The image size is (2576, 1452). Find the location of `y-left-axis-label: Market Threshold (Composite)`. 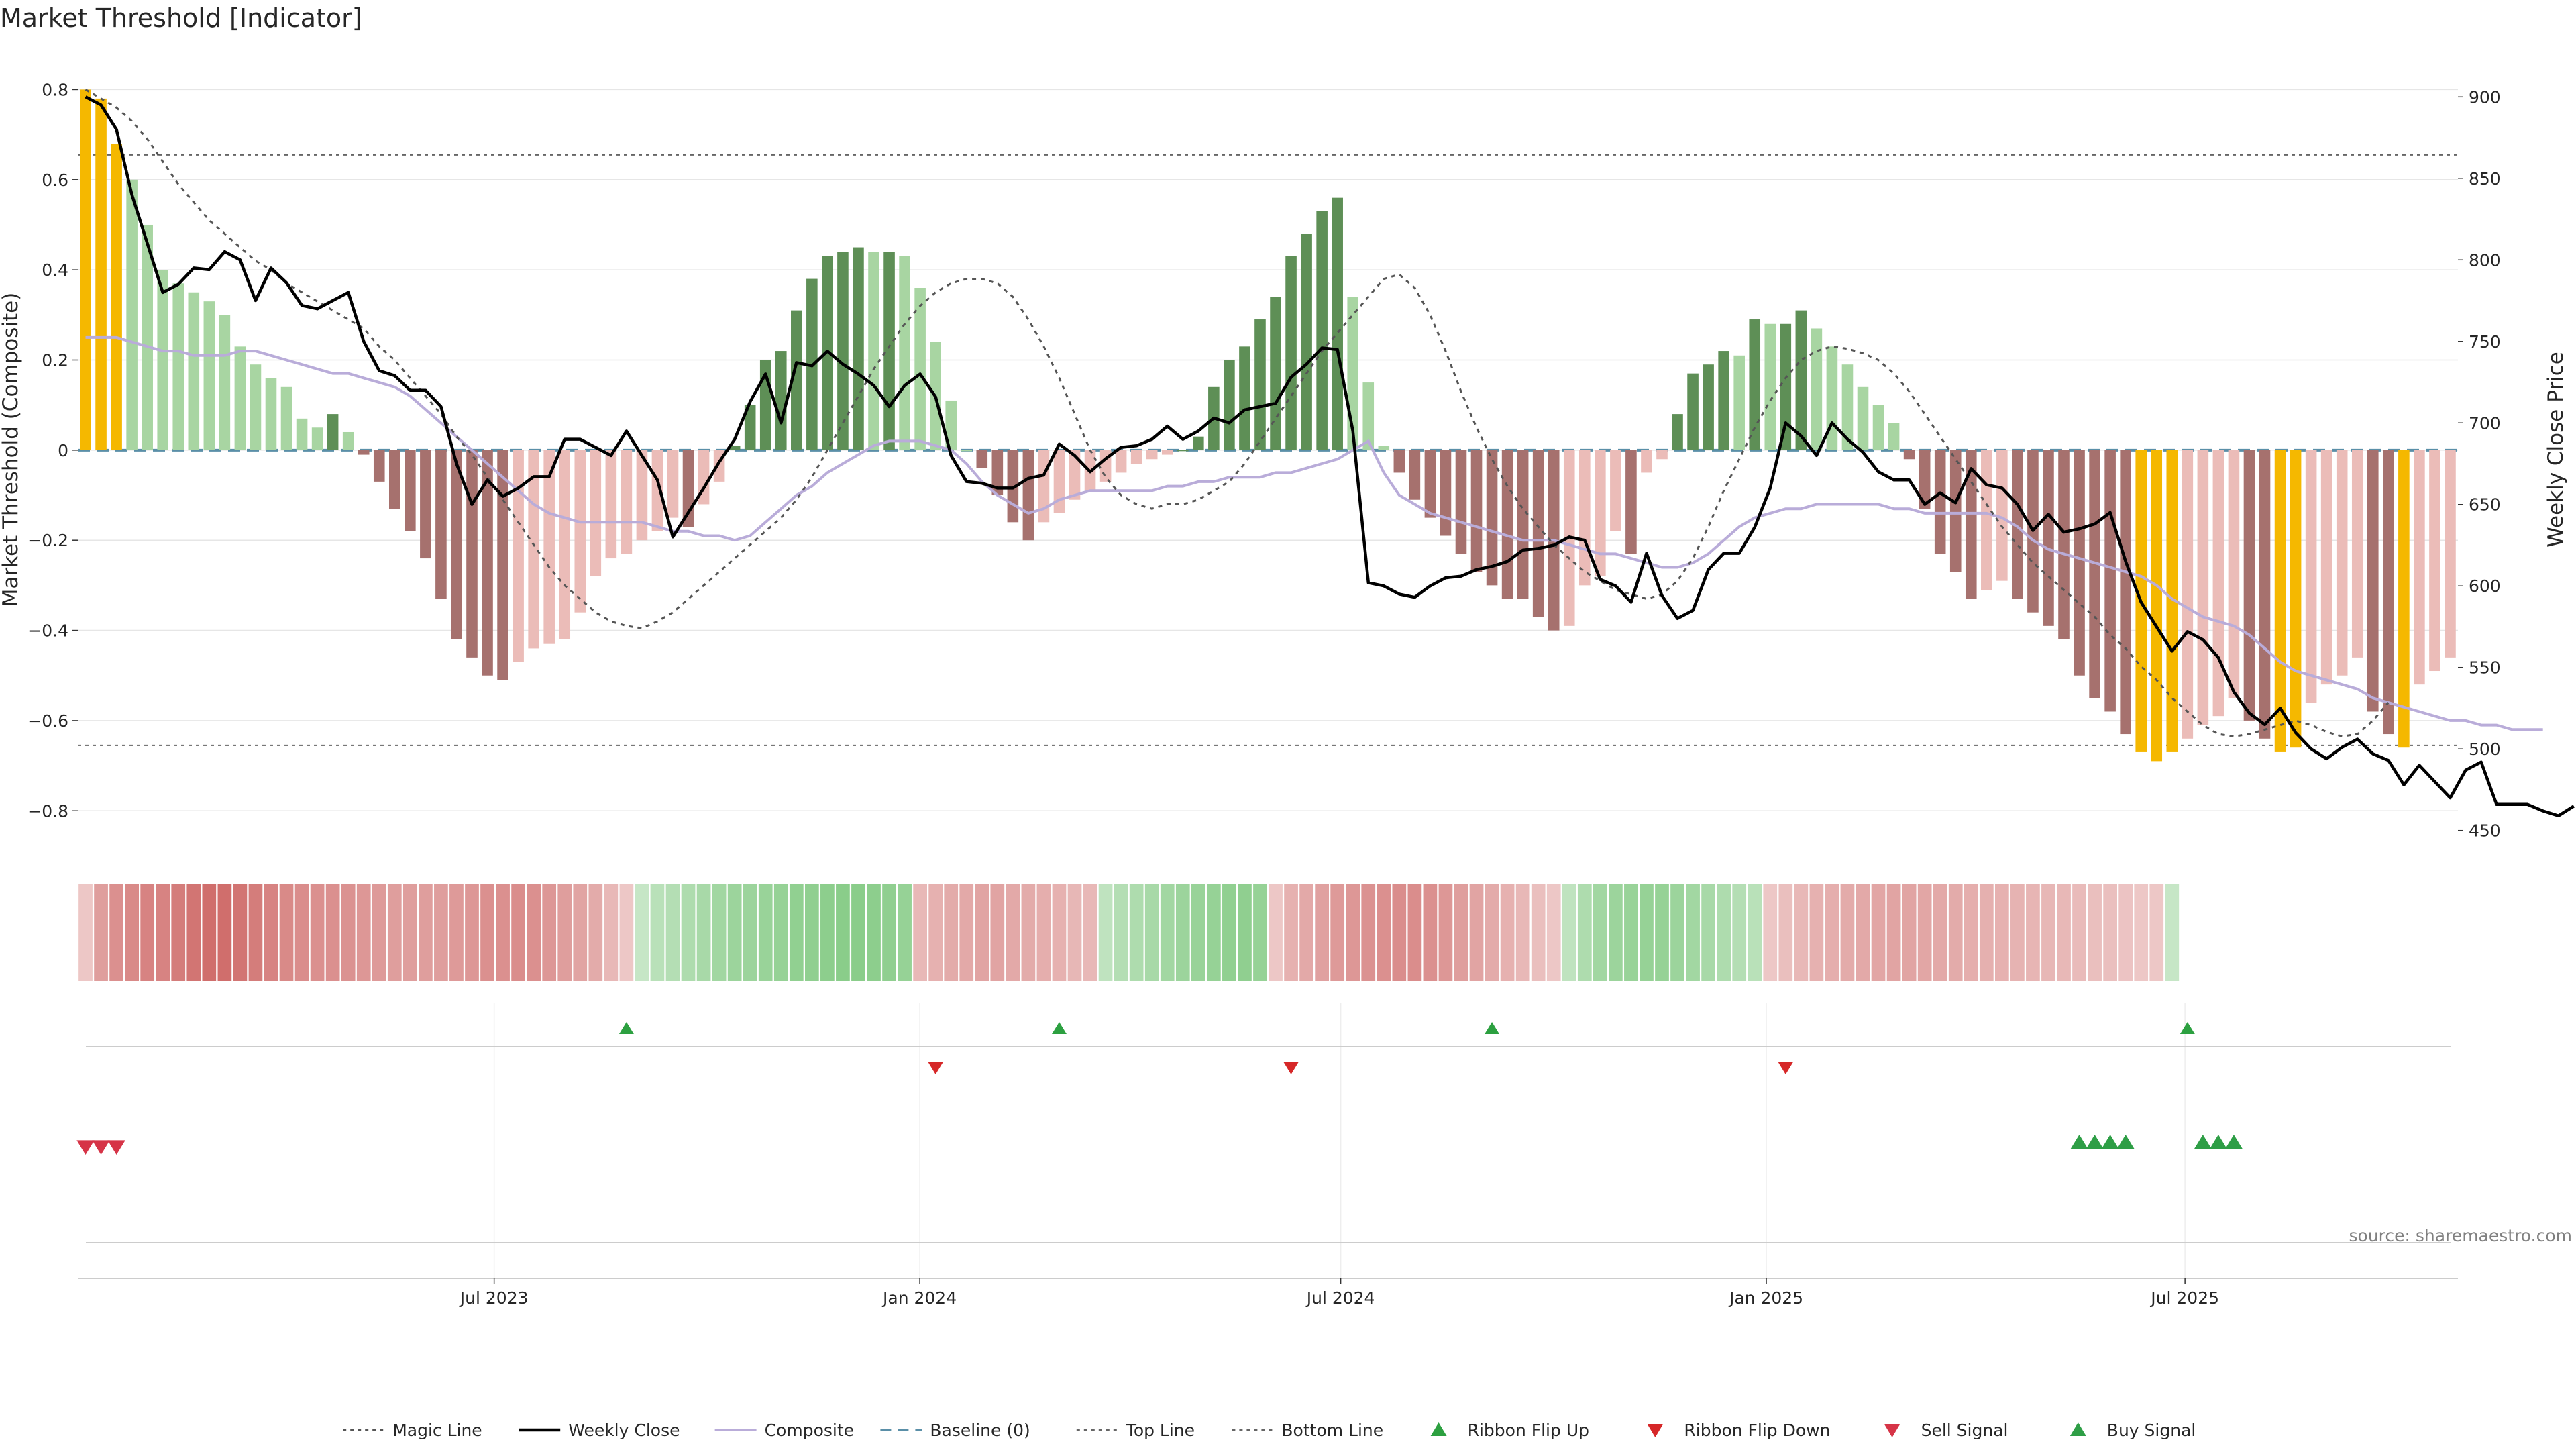

y-left-axis-label: Market Threshold (Composite) is located at coordinates (11, 450).